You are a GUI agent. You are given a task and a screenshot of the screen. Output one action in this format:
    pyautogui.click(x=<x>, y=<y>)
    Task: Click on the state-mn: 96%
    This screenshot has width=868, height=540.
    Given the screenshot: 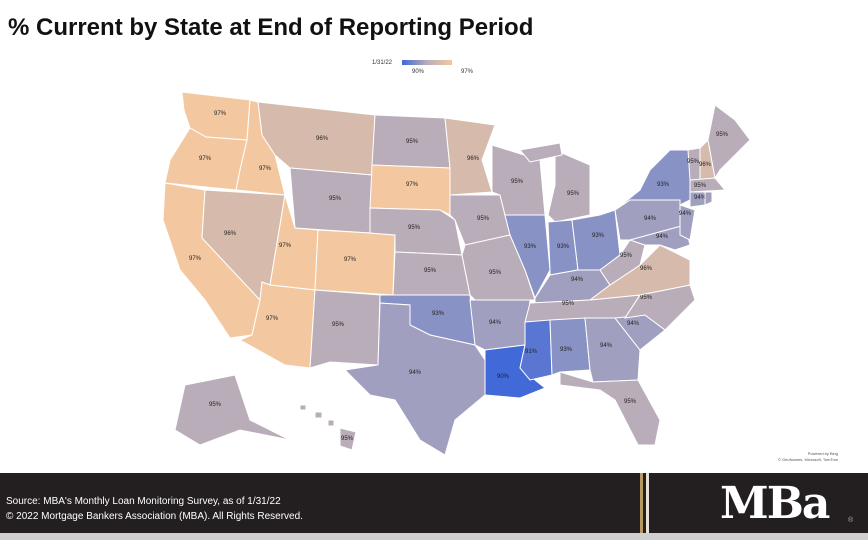 What is the action you would take?
    pyautogui.click(x=470, y=156)
    